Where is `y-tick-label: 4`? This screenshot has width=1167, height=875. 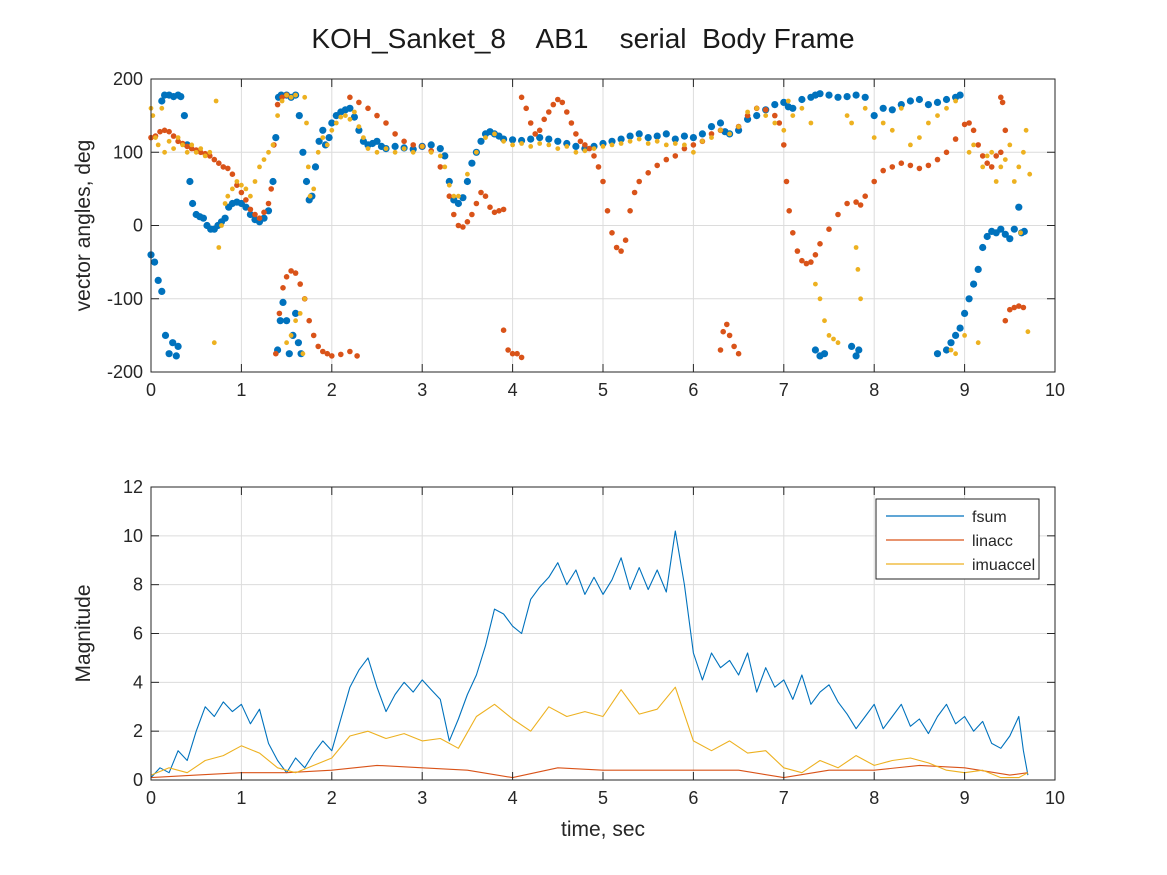
y-tick-label: 4 is located at coordinates (138, 682).